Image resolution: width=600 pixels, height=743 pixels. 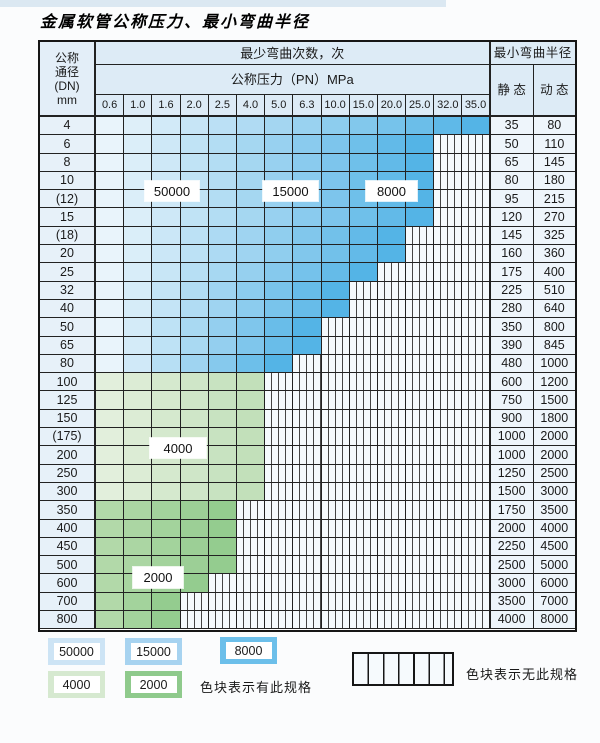 What do you see at coordinates (363, 106) in the screenshot?
I see `pressure-tick-15.0: 15.0` at bounding box center [363, 106].